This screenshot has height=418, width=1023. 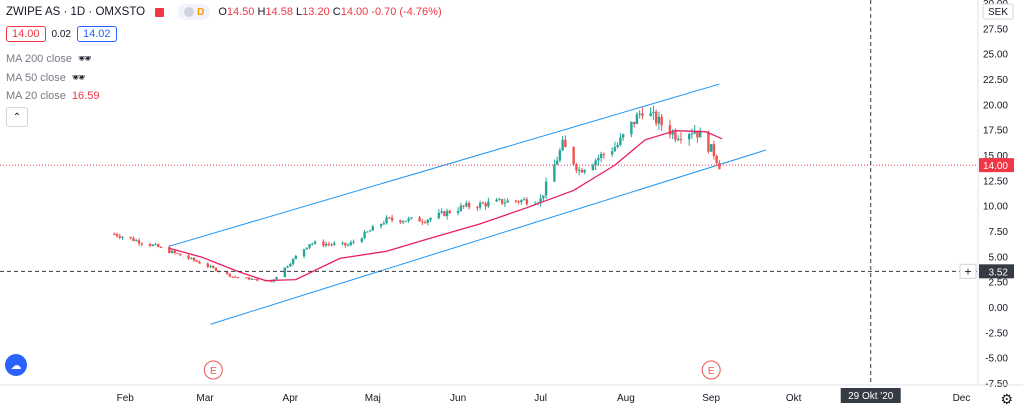 I want to click on indicator-value: 16.59, so click(x=85, y=96).